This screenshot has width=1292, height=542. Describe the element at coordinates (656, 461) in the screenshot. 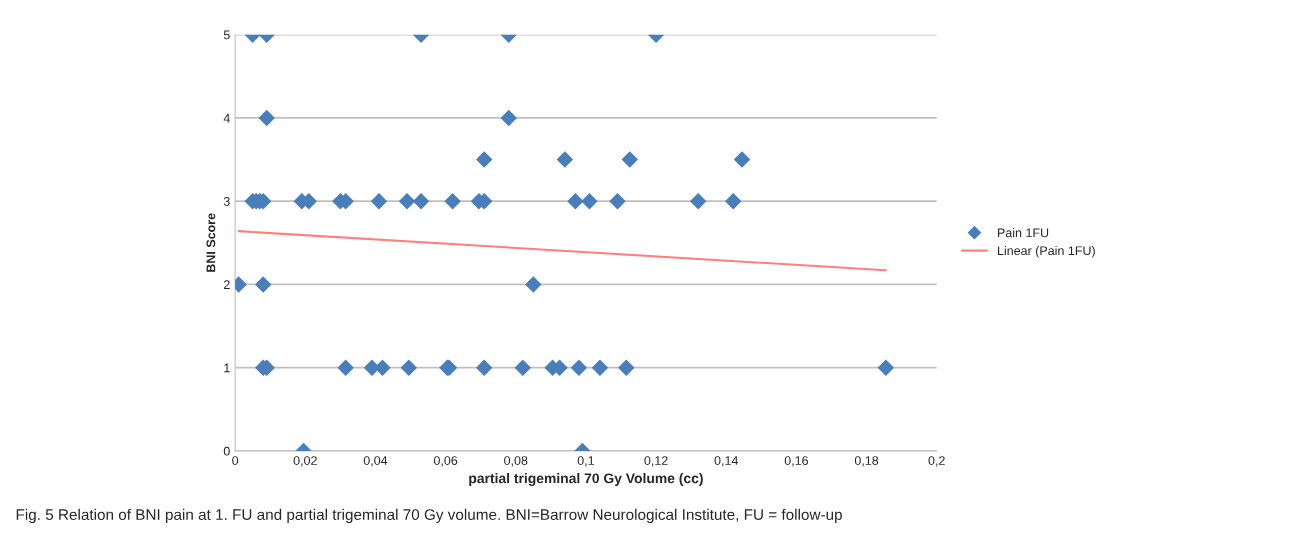

I see `x-tick-label: 0,12` at that location.